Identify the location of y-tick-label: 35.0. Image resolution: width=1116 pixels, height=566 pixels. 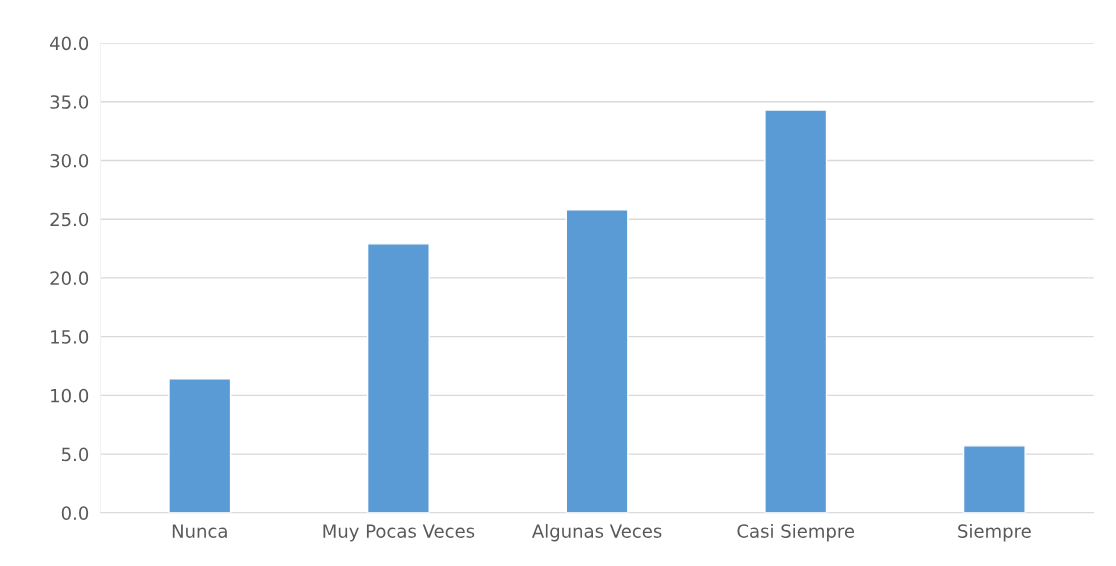
(69, 102).